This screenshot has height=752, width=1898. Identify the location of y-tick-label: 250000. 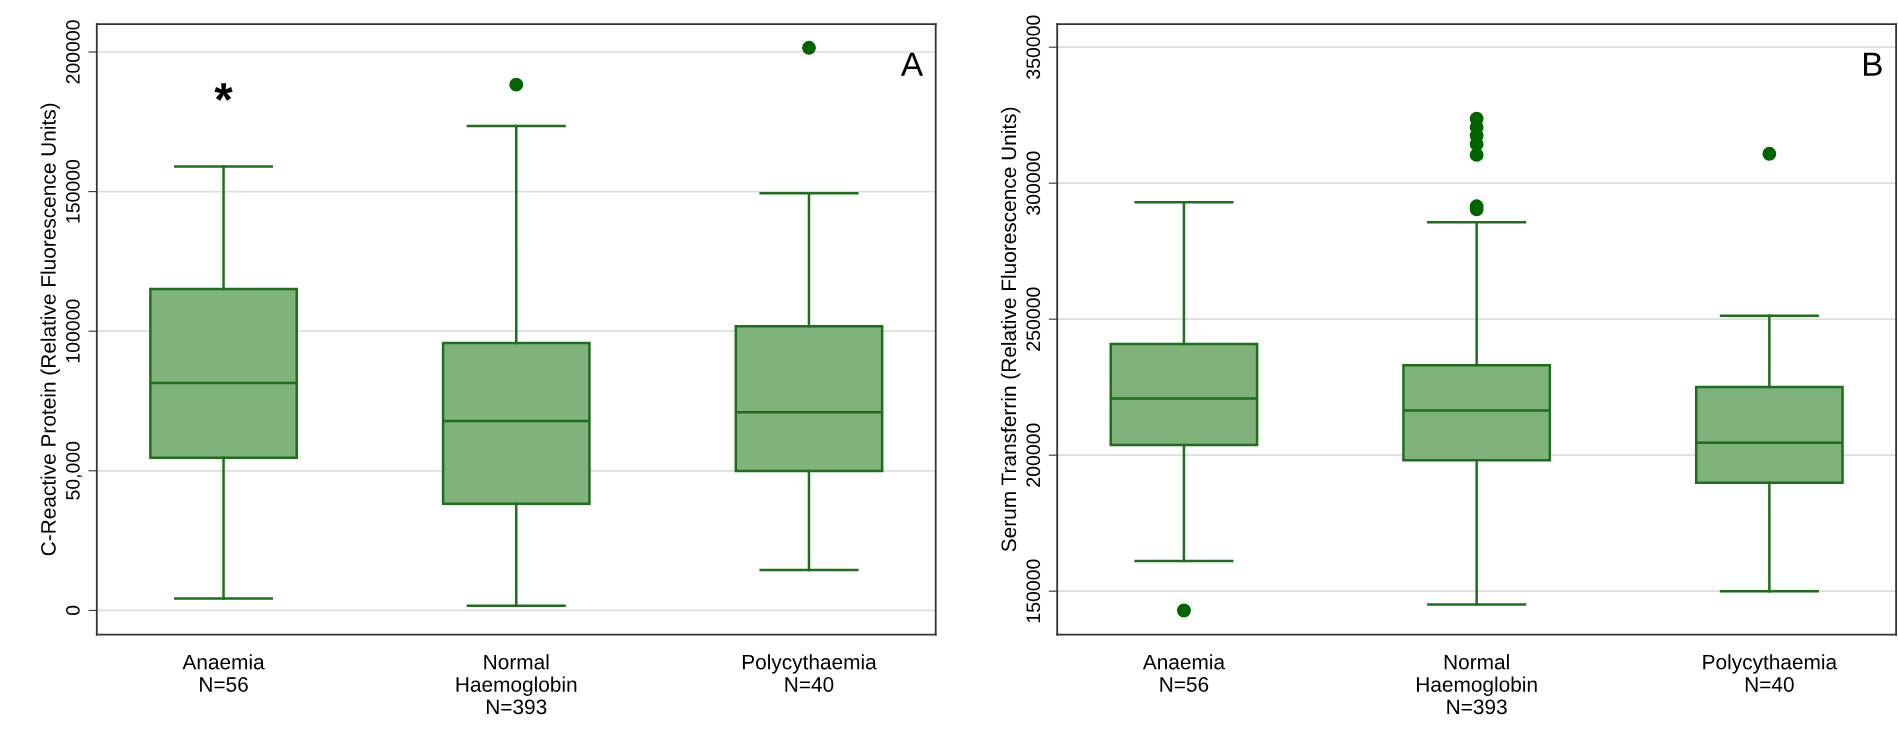
(1033, 319).